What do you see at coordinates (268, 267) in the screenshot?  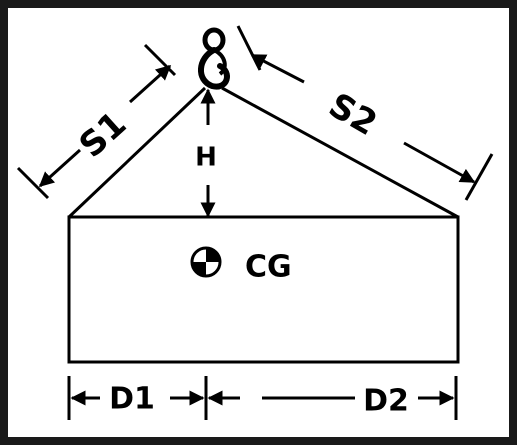 I see `cg-label: CG` at bounding box center [268, 267].